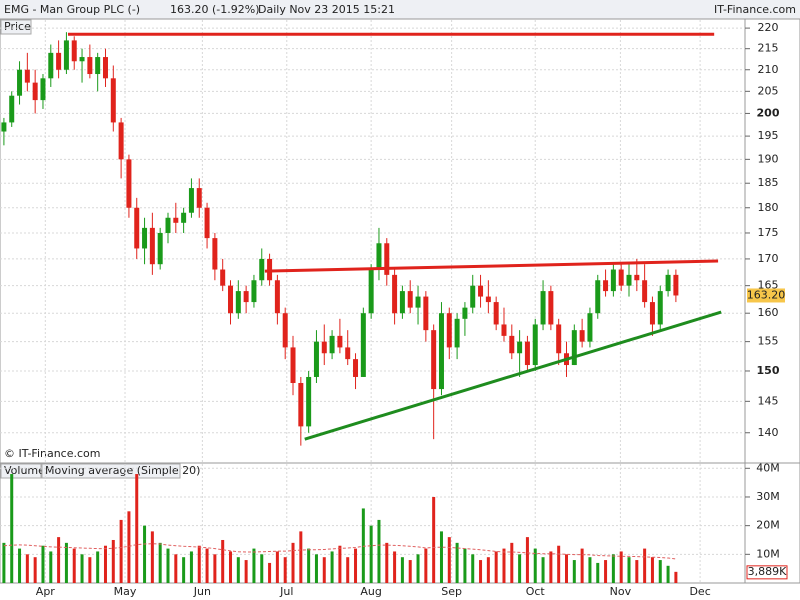  Describe the element at coordinates (767, 572) in the screenshot. I see `last-volume-tag` at that location.